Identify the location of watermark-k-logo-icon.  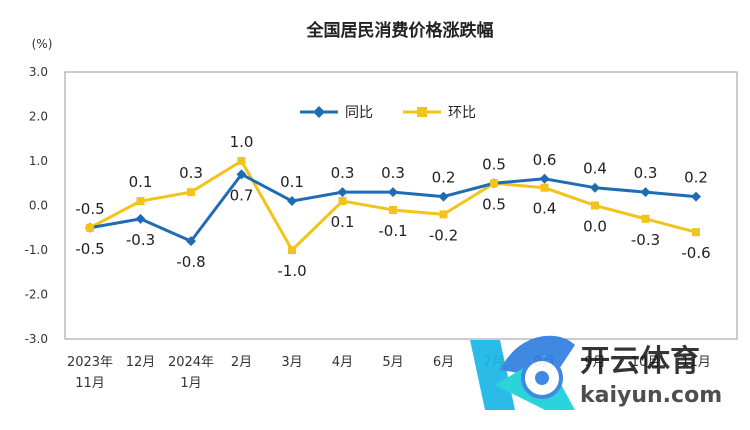
(522, 372).